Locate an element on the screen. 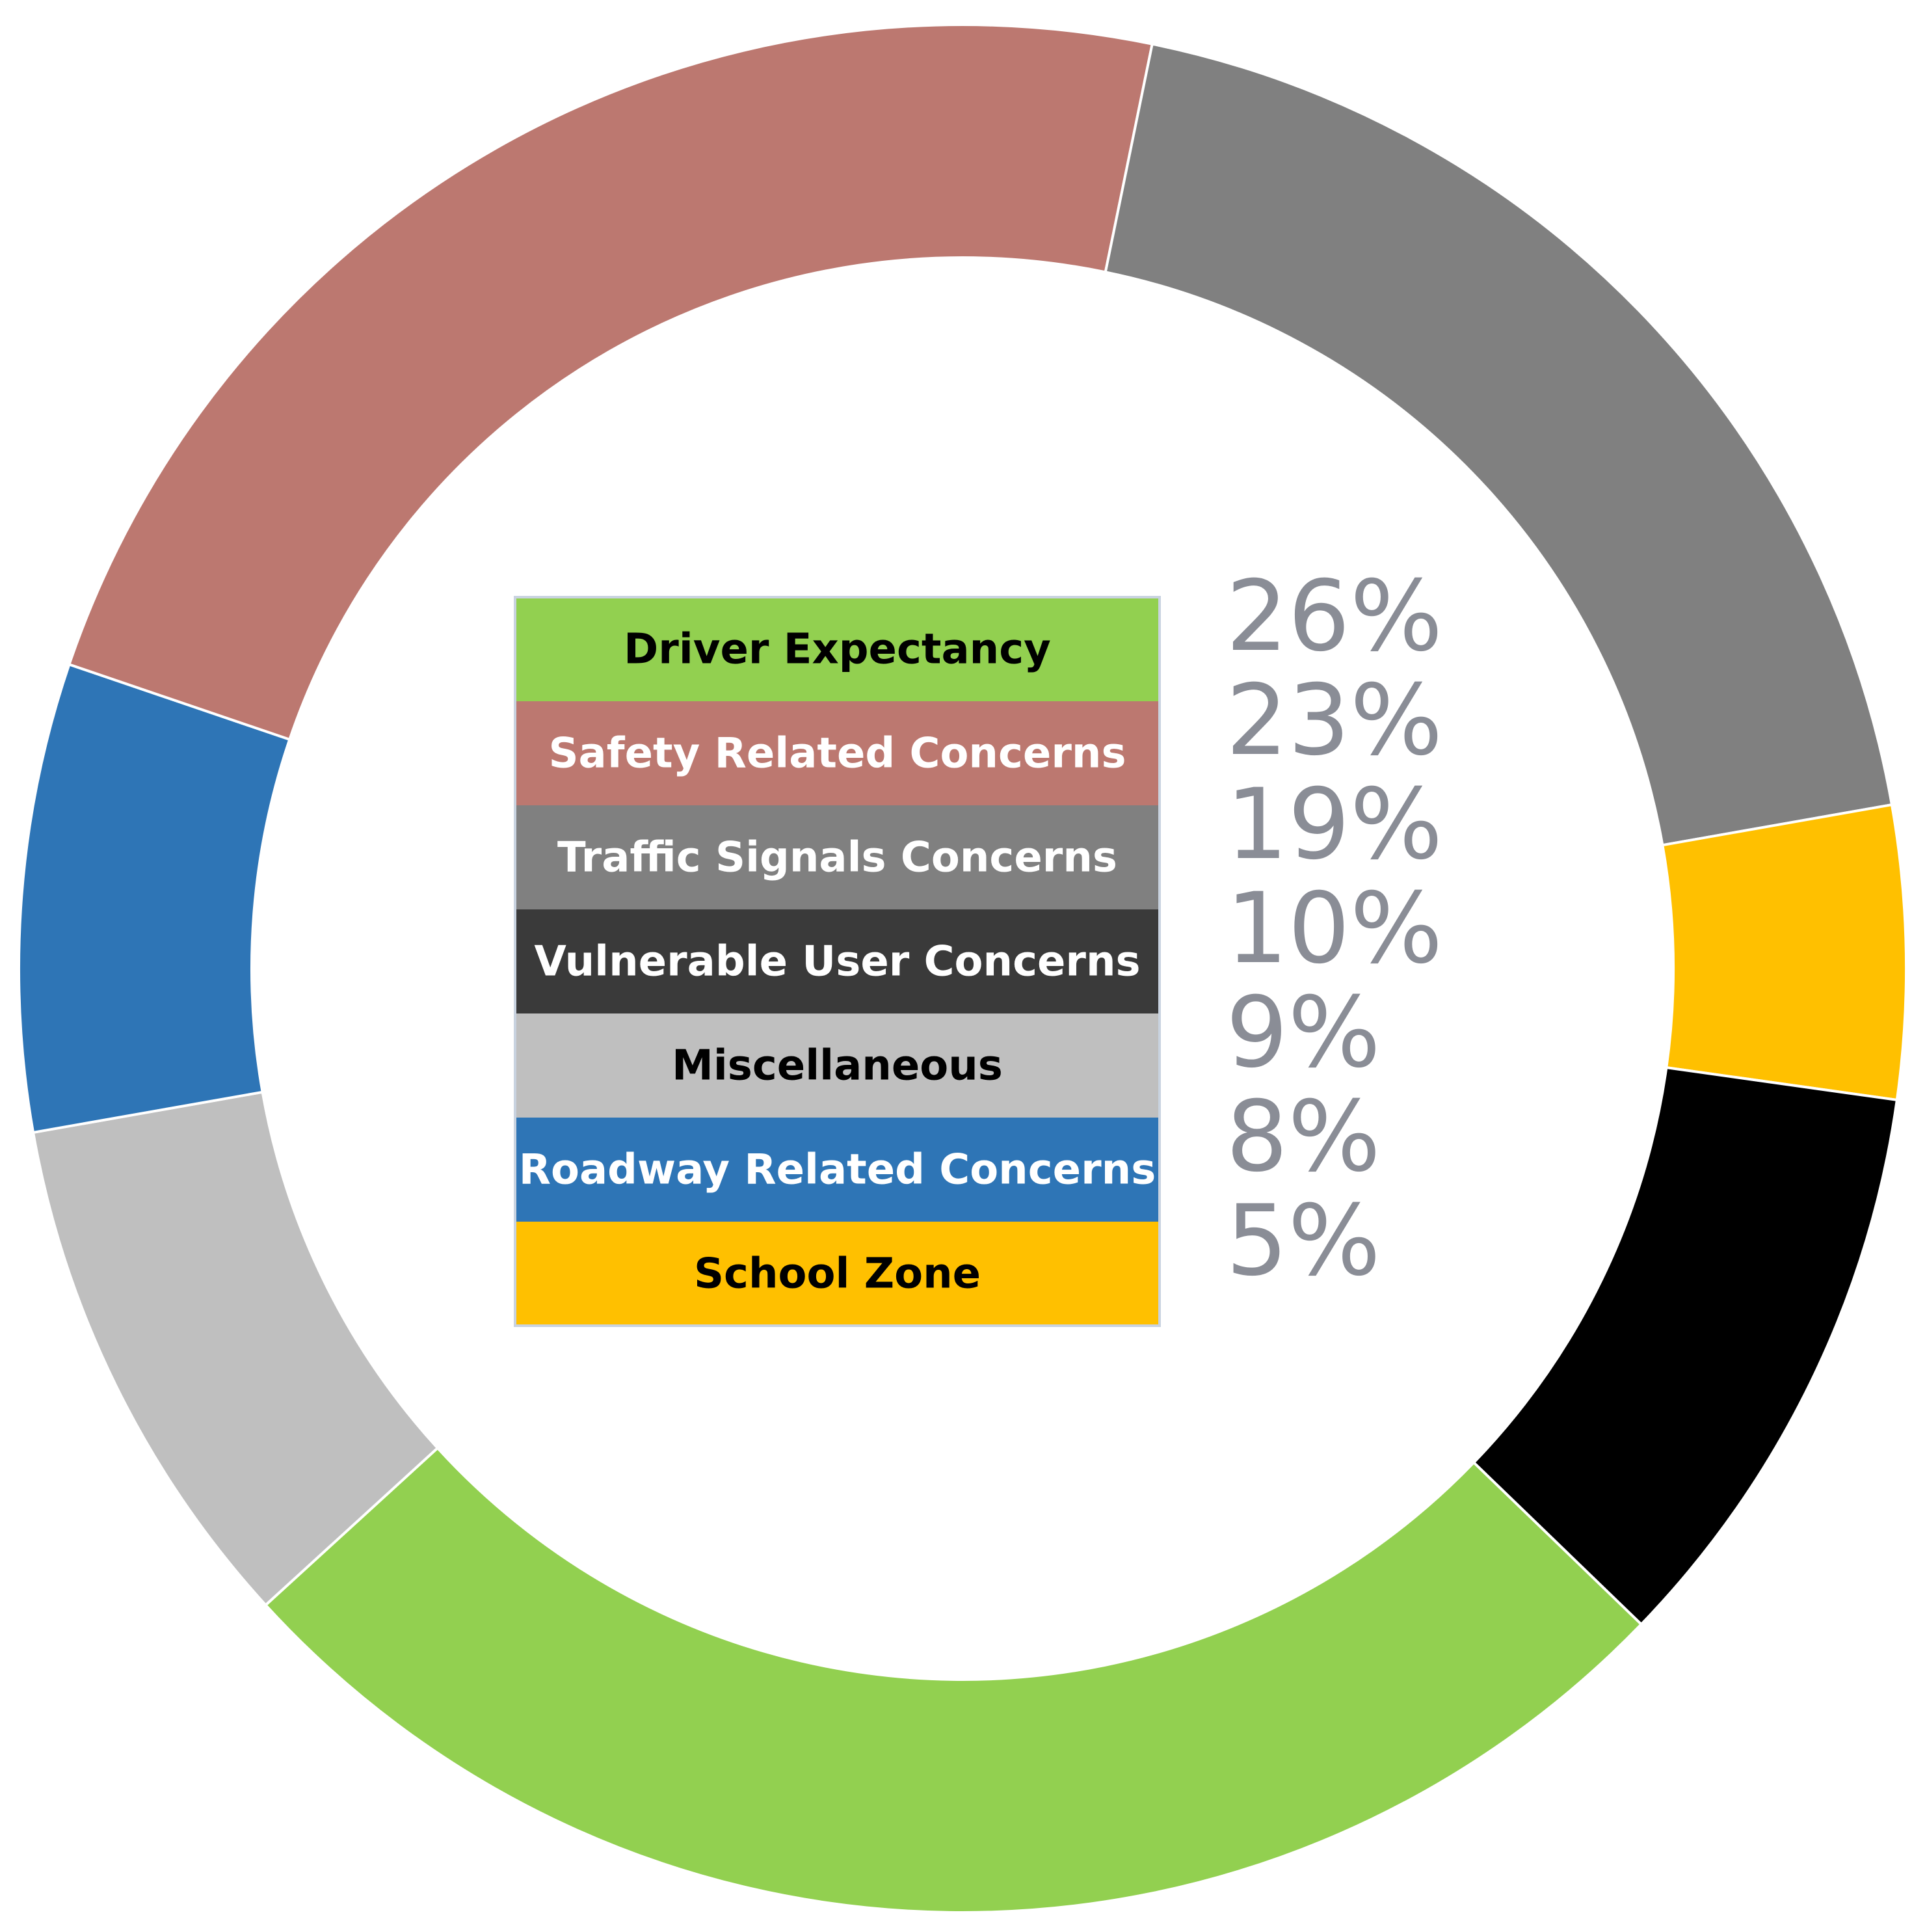  legend-label: Traffic Signals Concerns is located at coordinates (837, 858).